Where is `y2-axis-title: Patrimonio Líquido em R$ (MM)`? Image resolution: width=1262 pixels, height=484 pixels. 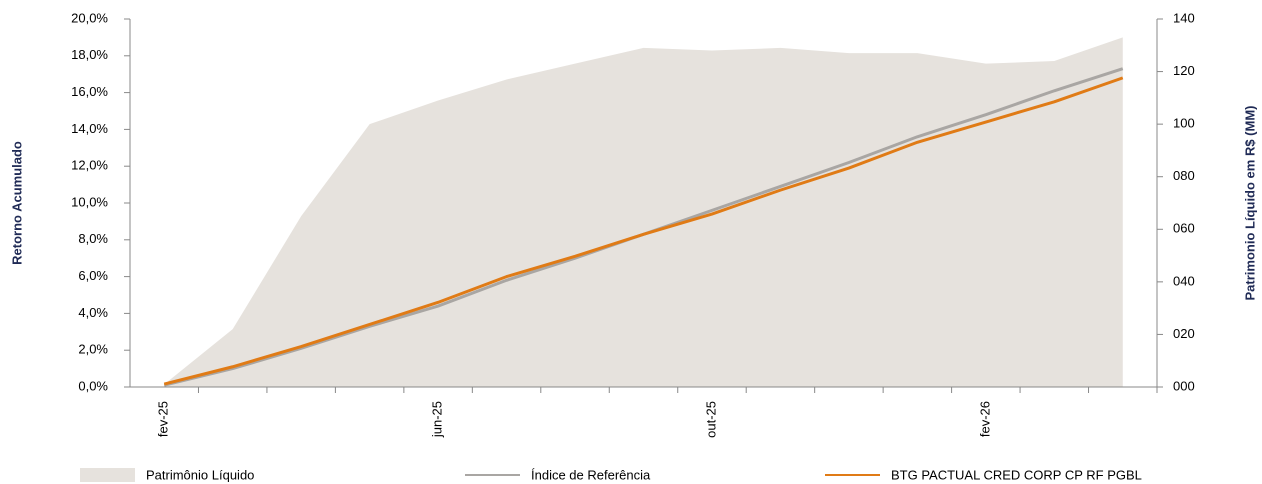
y2-axis-title: Patrimonio Líquido em R$ (MM) is located at coordinates (1249, 203).